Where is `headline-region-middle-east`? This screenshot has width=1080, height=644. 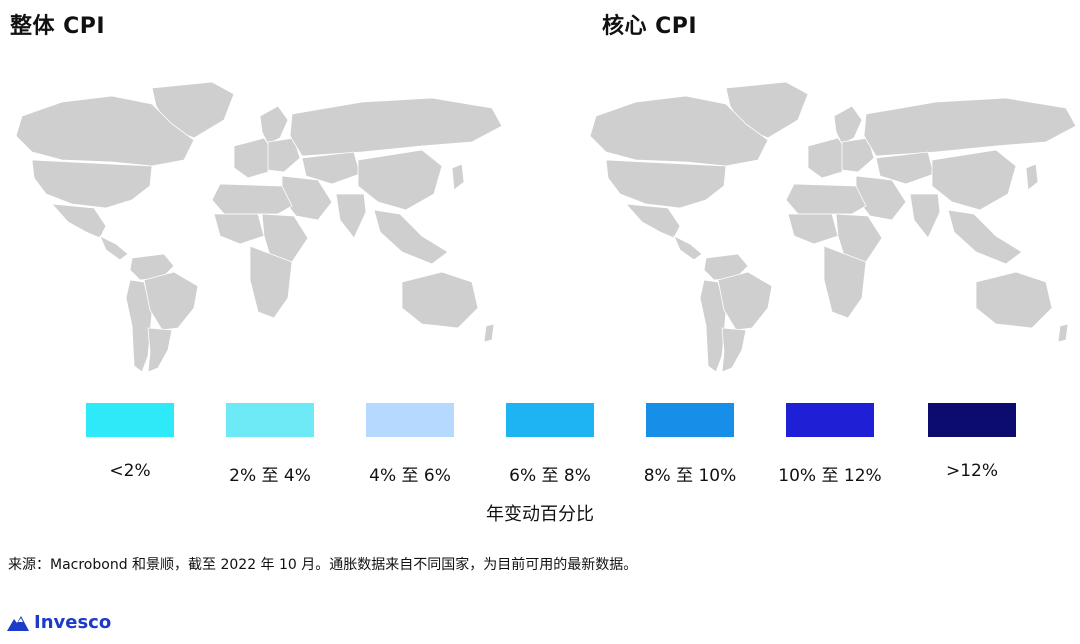 headline-region-middle-east is located at coordinates (307, 198).